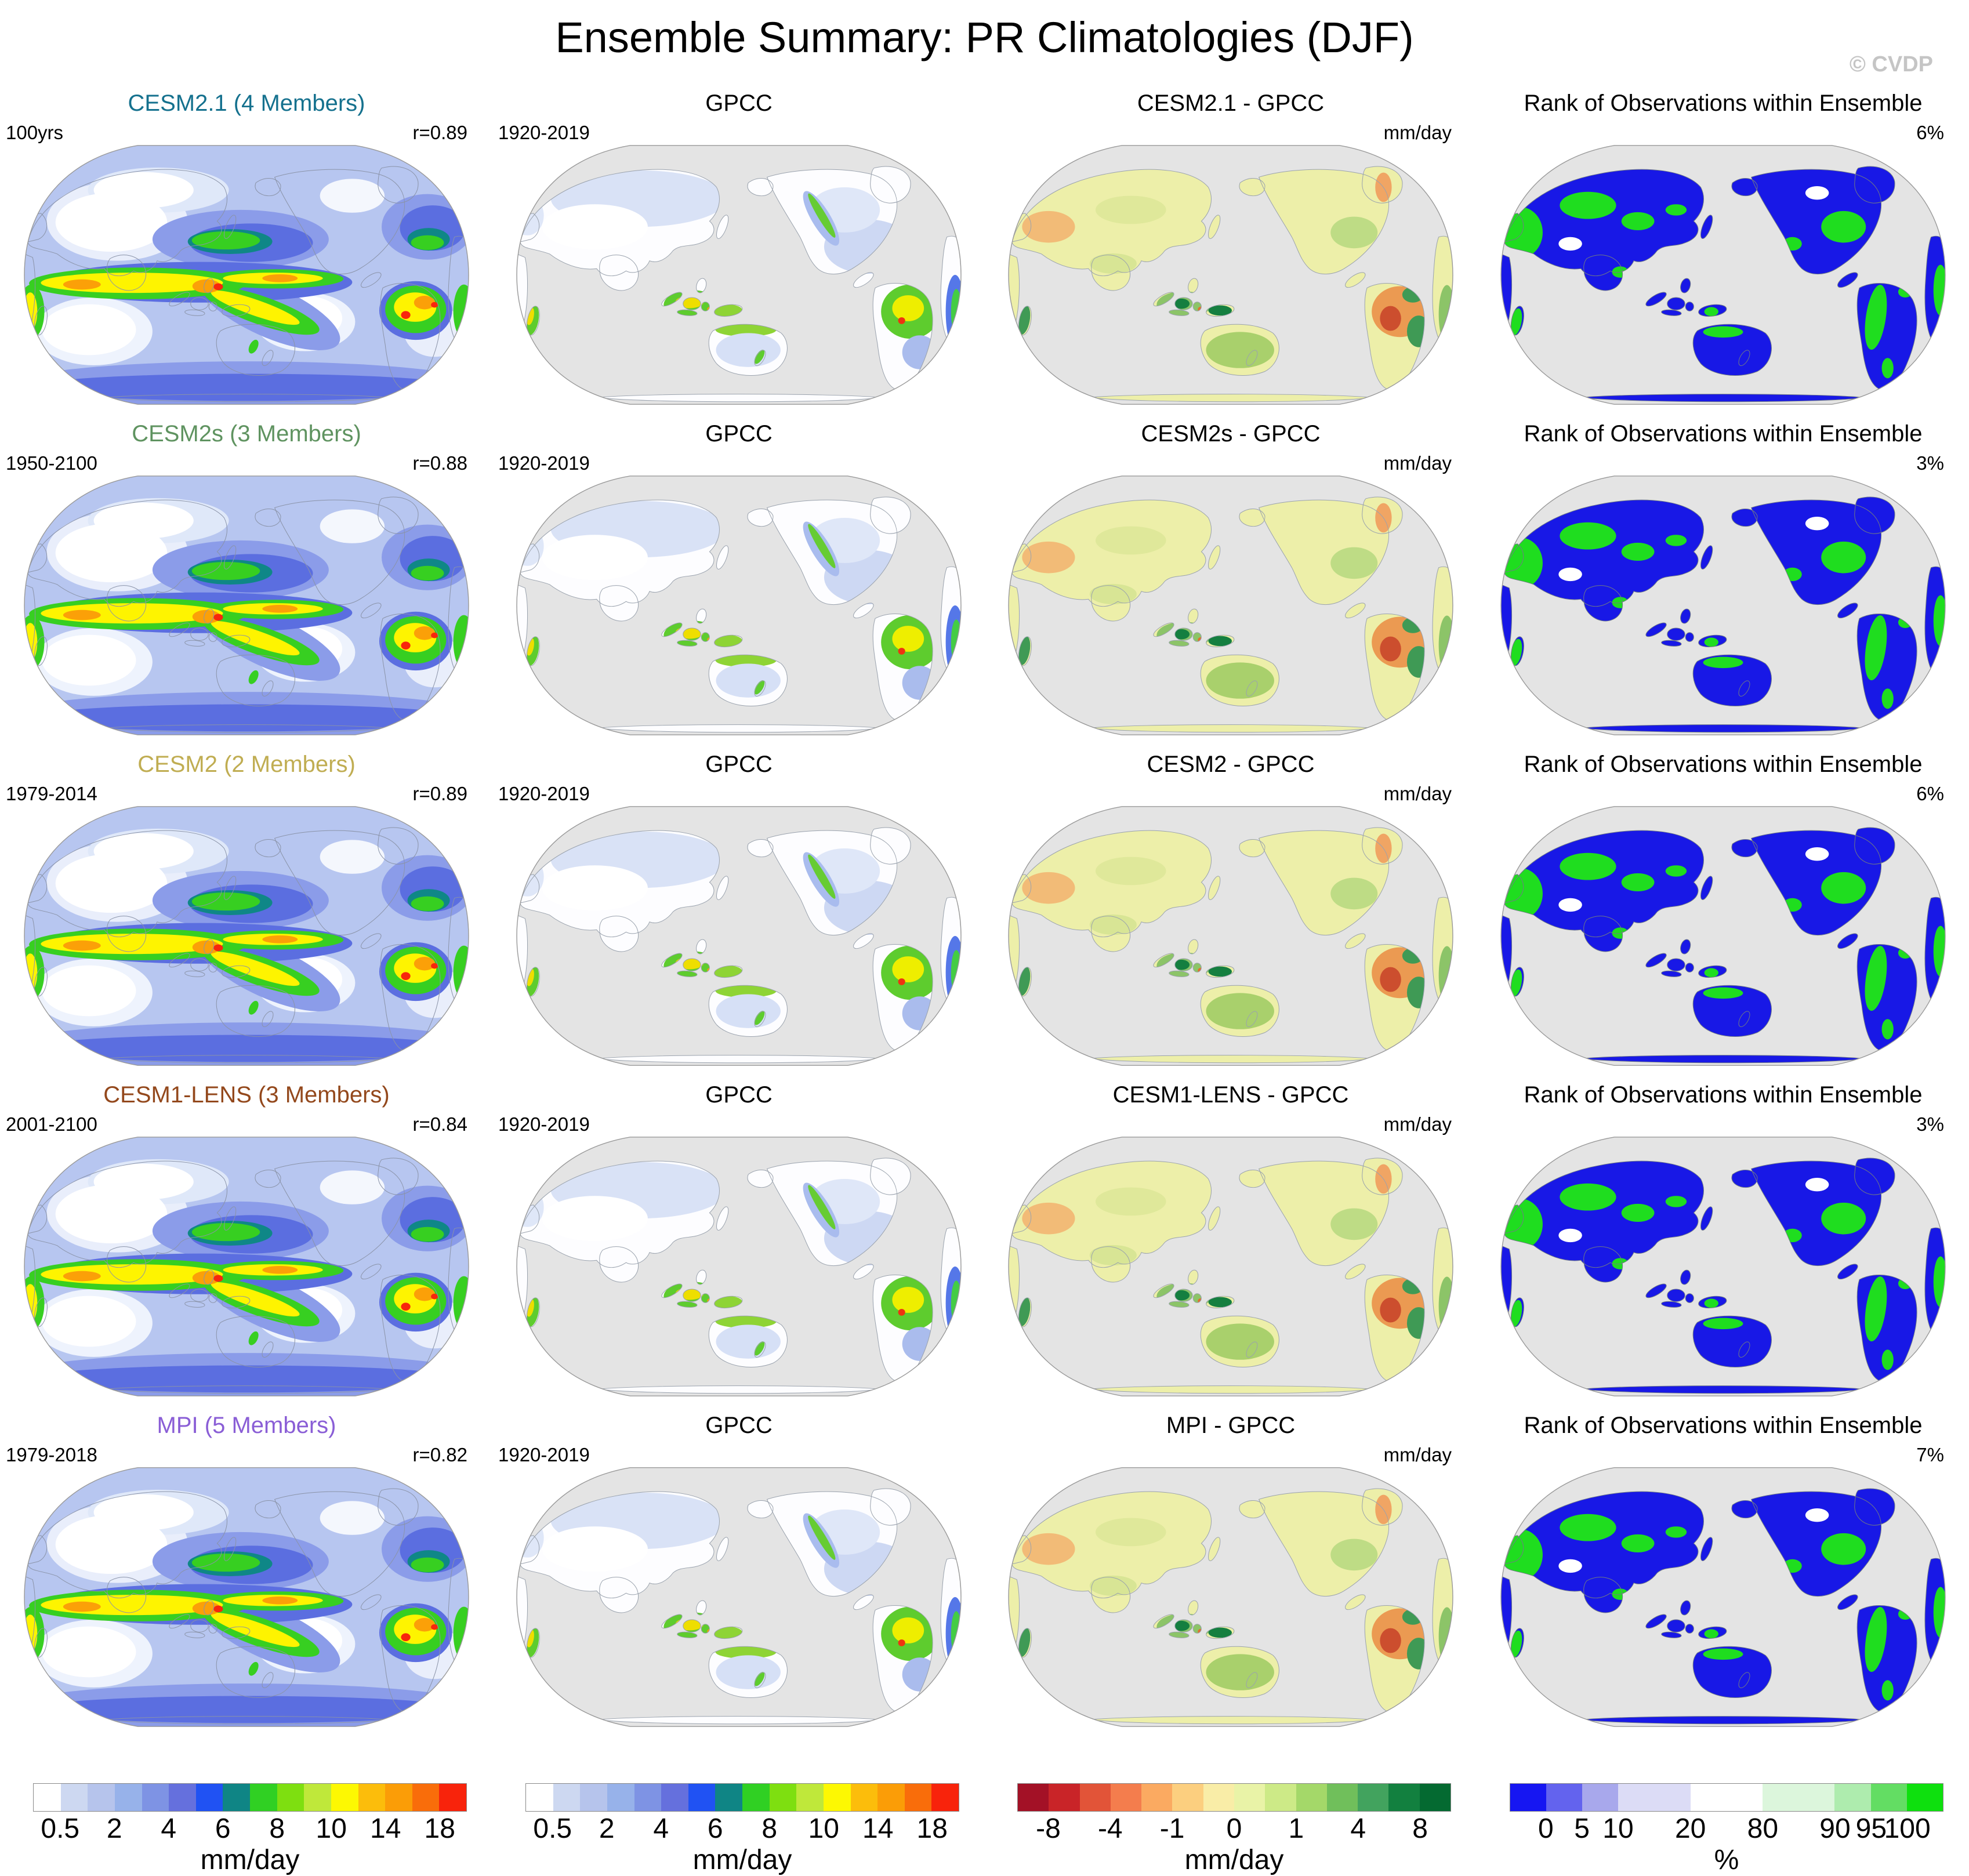 The height and width of the screenshot is (1876, 1969). What do you see at coordinates (552, 1828) in the screenshot?
I see `precip-scale-obs-tick: 0.5` at bounding box center [552, 1828].